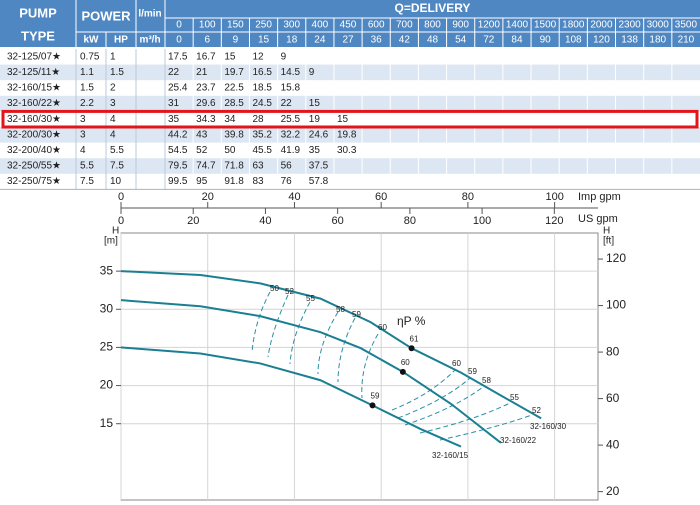  Describe the element at coordinates (405, 40) in the screenshot. I see `flow-m3h: 42` at that location.